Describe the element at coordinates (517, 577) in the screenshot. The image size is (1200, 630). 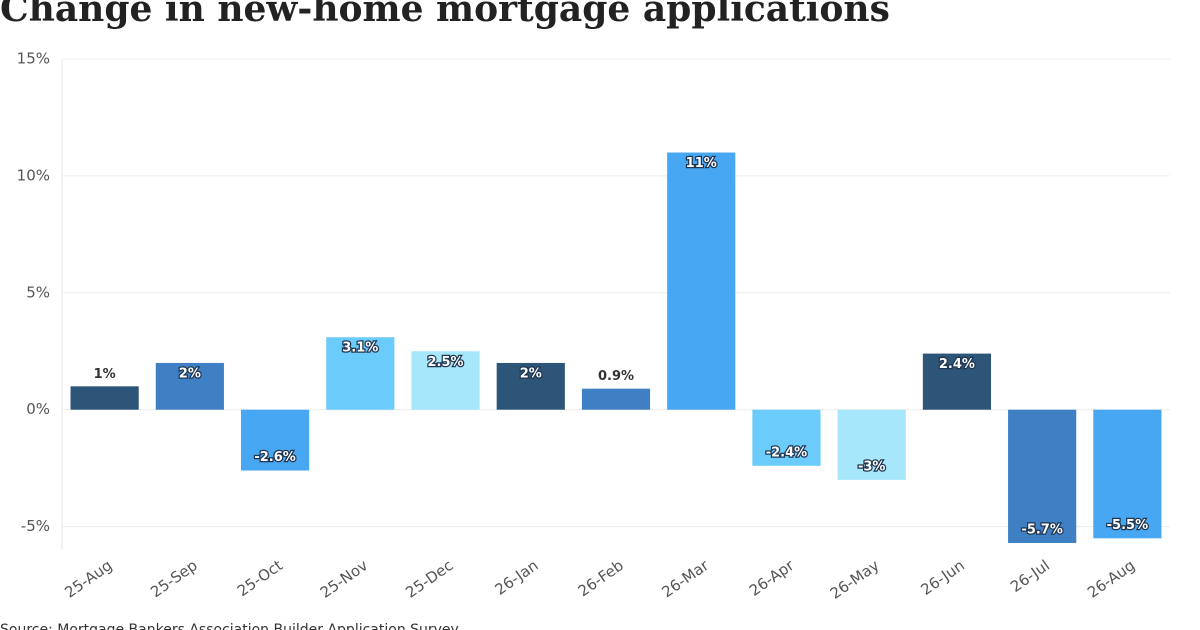
I see `x-tick-label: 26-Jan` at that location.